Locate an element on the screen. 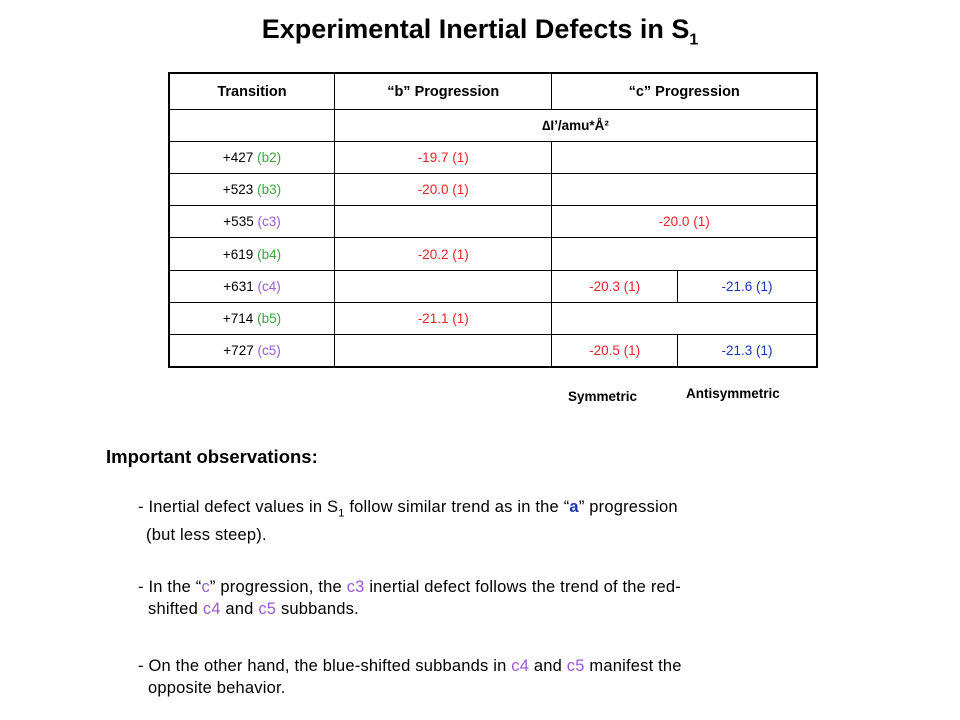 The image size is (960, 720). obs2-c-highlight: c is located at coordinates (205, 587).